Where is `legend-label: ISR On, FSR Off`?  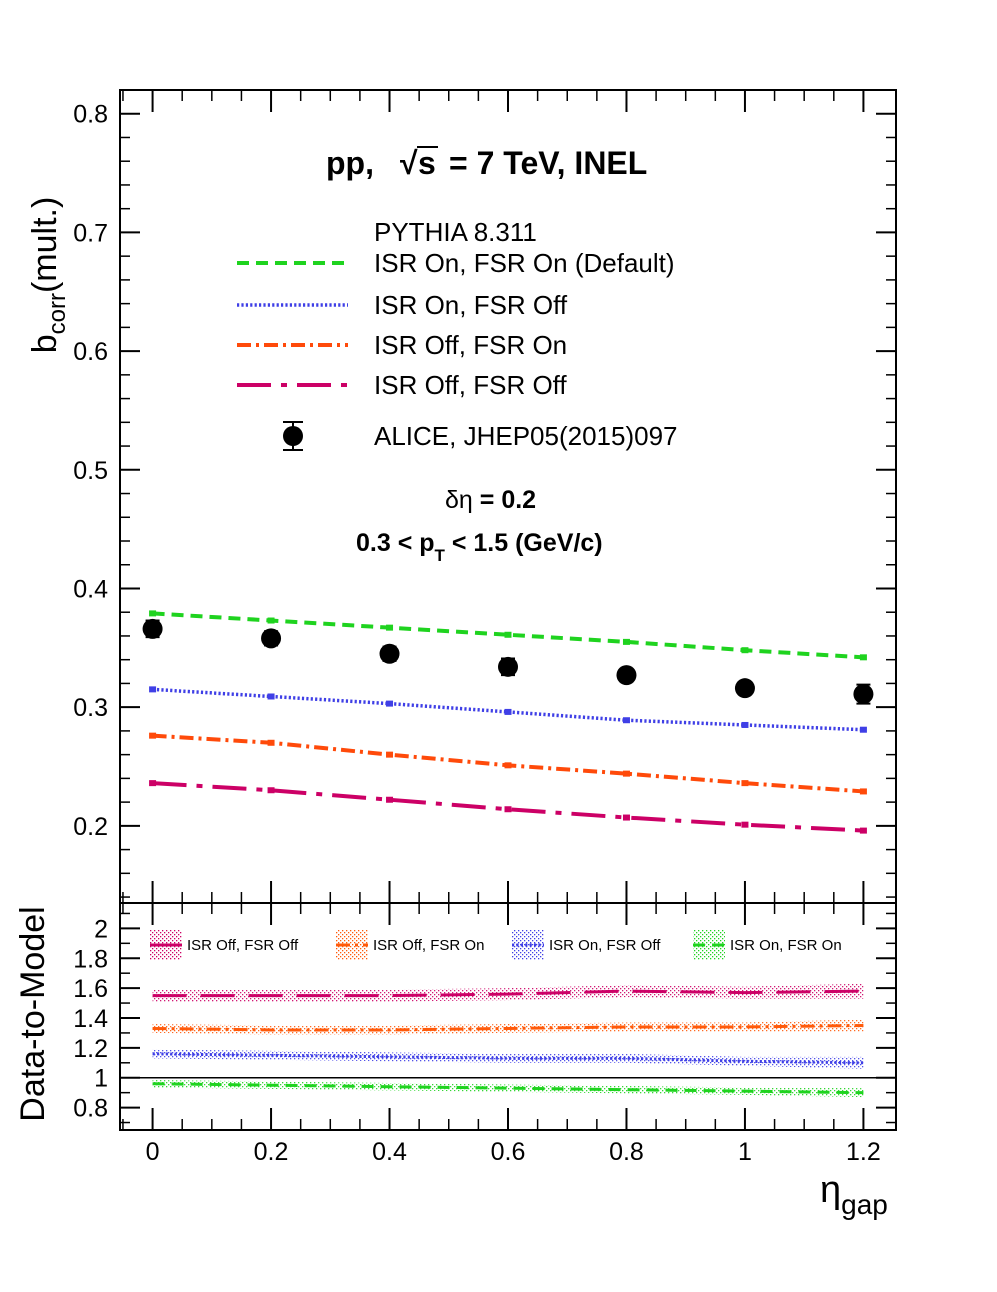 legend-label: ISR On, FSR Off is located at coordinates (471, 305).